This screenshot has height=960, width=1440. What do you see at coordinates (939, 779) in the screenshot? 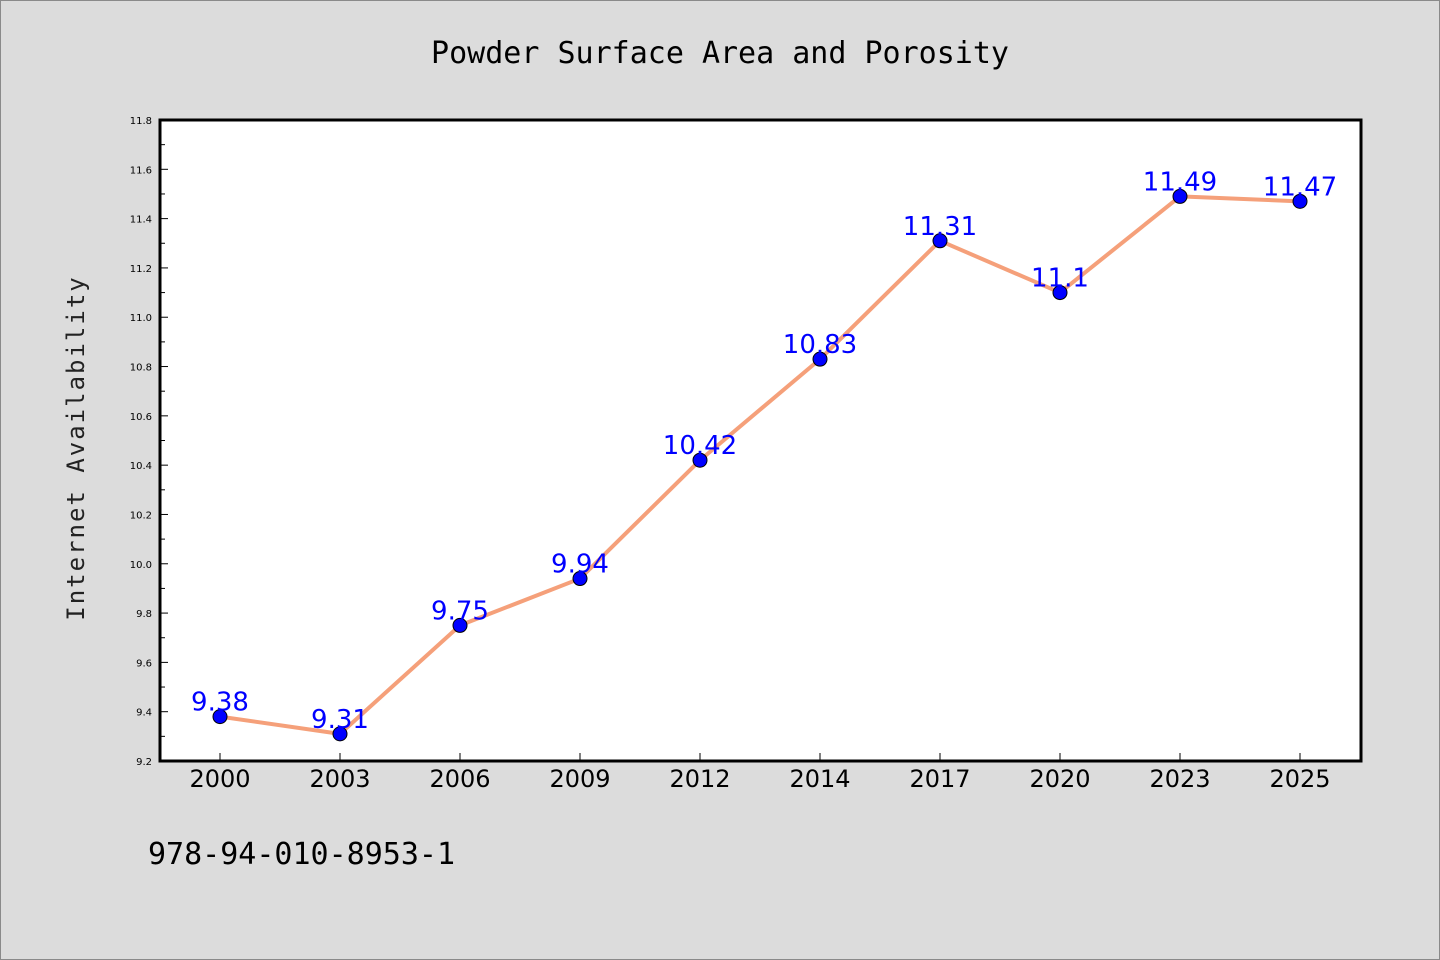
I see `x-tick-label: 2017` at bounding box center [939, 779].